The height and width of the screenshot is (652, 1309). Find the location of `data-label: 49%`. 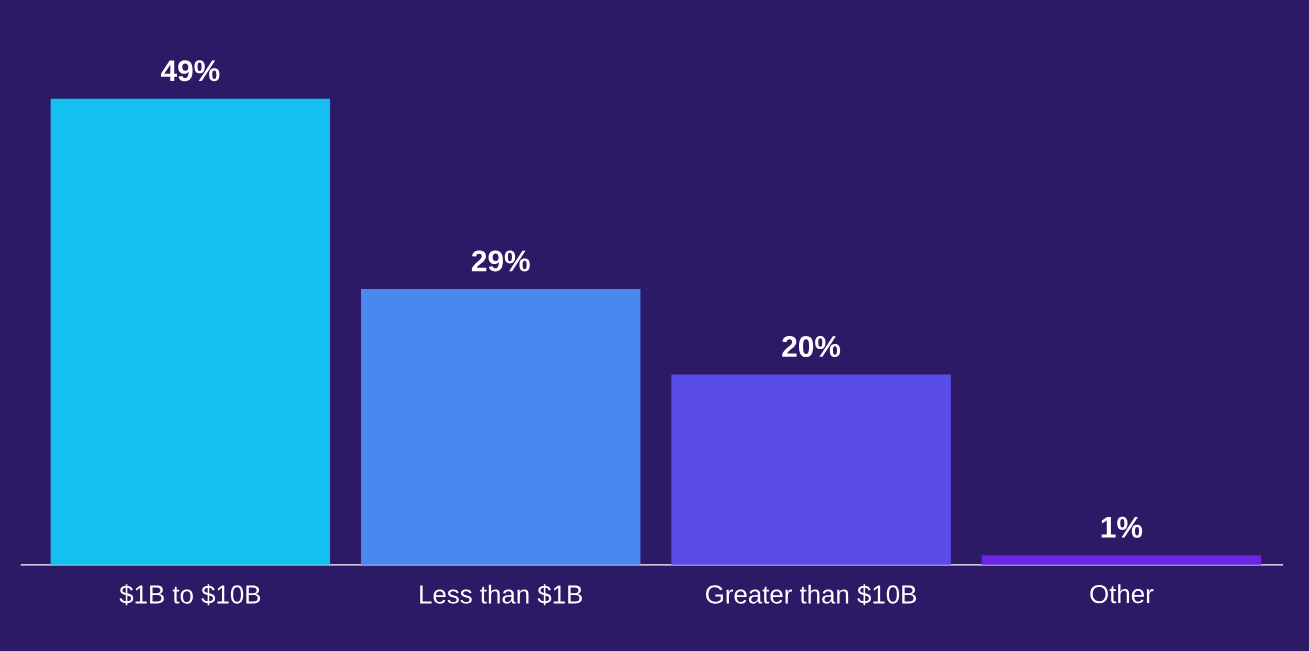

data-label: 49% is located at coordinates (190, 71).